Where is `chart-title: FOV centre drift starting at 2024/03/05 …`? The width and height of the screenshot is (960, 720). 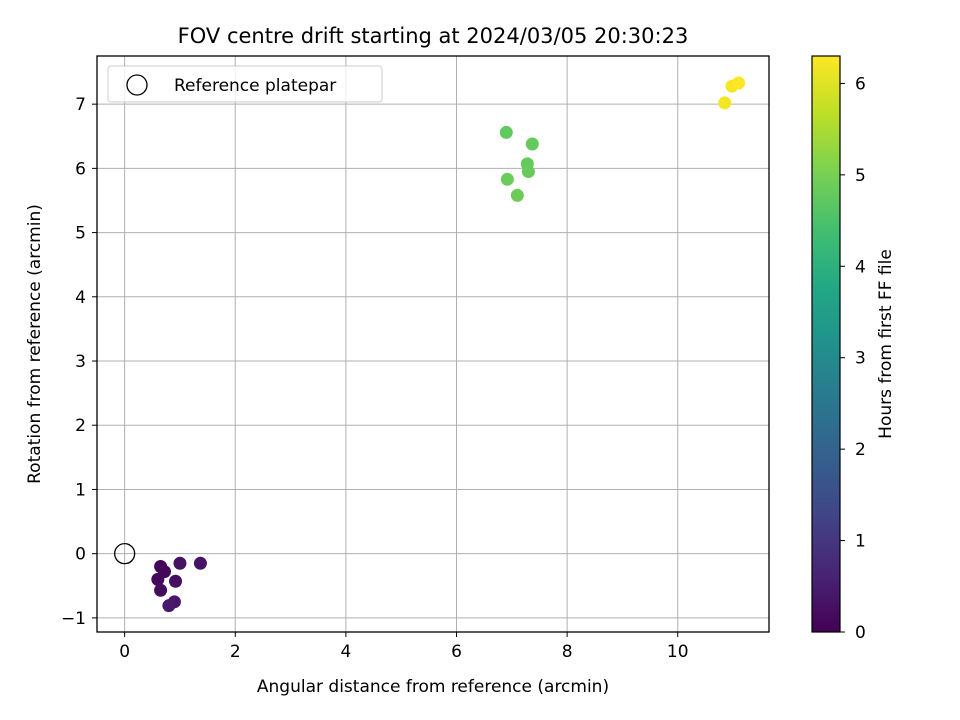 chart-title: FOV centre drift starting at 2024/03/05 … is located at coordinates (433, 36).